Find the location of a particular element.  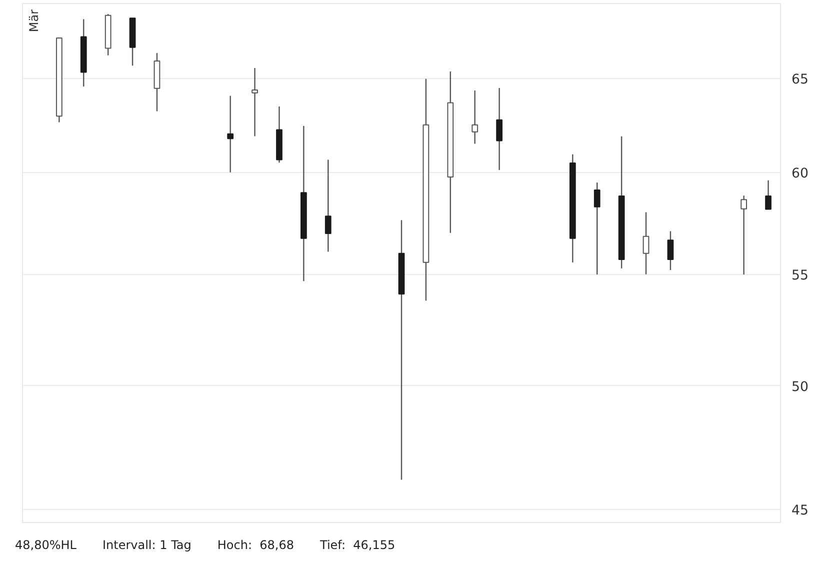

y-tick-label: 65 is located at coordinates (800, 80).